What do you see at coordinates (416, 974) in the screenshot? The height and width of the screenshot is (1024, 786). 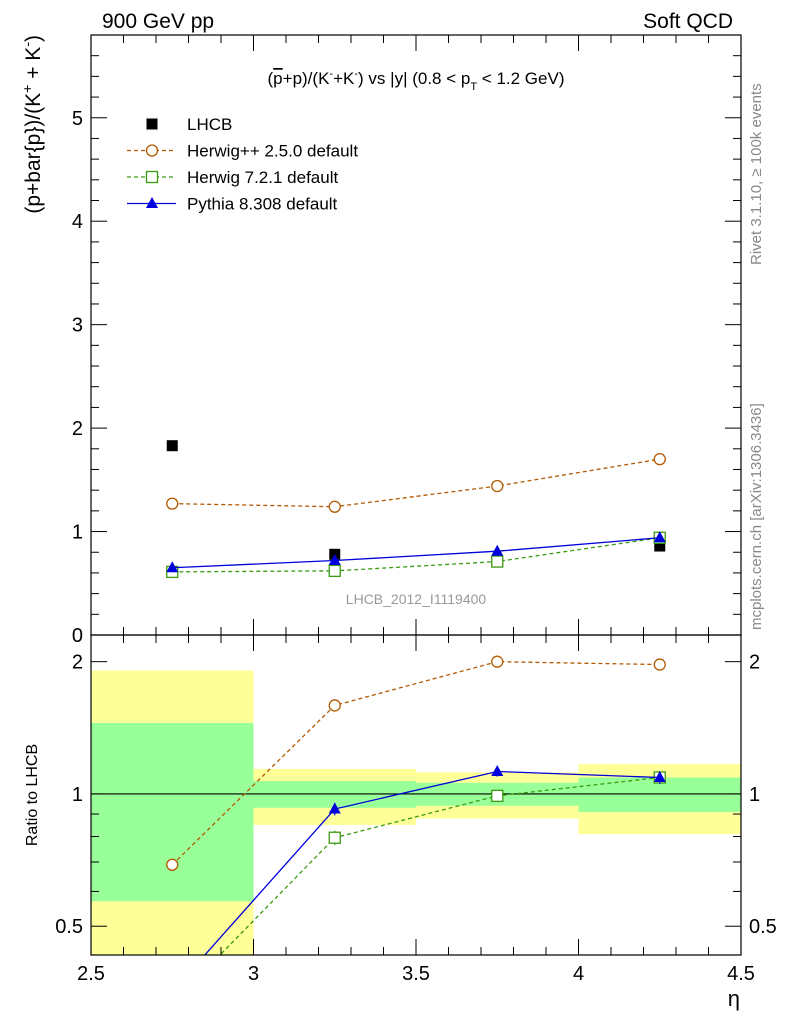 I see `x-tick-label-3-5: 3.5` at bounding box center [416, 974].